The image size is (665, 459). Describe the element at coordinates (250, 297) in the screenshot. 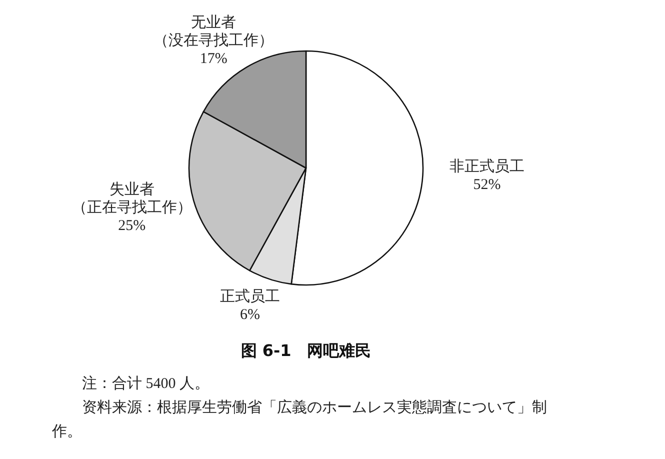

I see `slice-label: 正式员工` at that location.